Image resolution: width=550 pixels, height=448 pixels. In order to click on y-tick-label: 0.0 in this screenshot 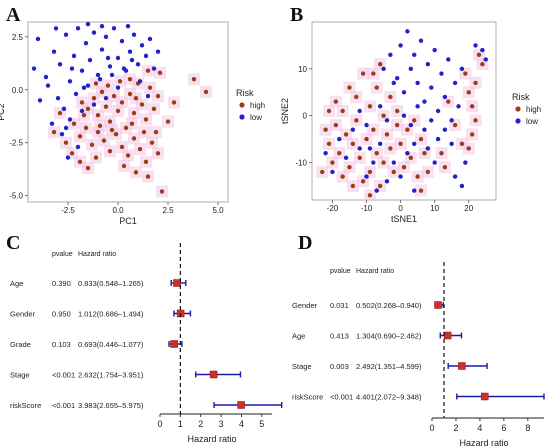, I will do `click(18, 90)`.